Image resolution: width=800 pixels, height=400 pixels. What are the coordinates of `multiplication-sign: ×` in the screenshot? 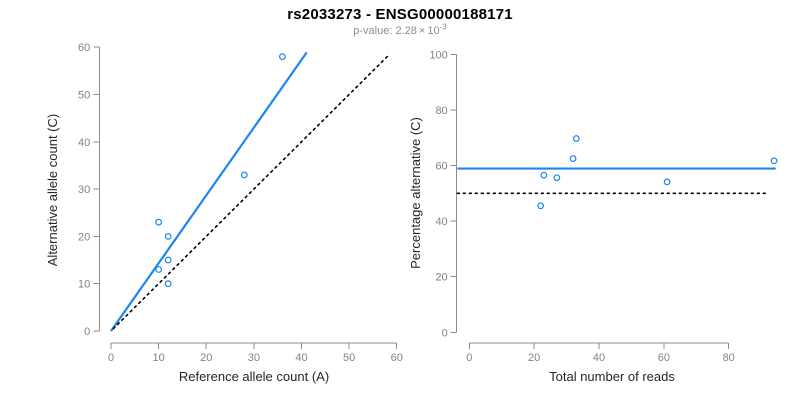 It's located at (422, 31).